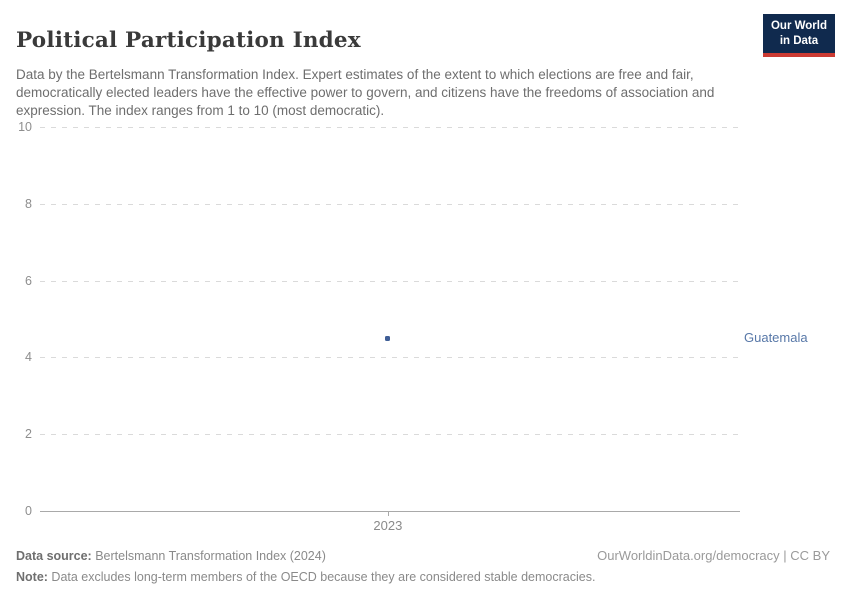 The width and height of the screenshot is (850, 600). Describe the element at coordinates (388, 514) in the screenshot. I see `x-tick-mark` at that location.